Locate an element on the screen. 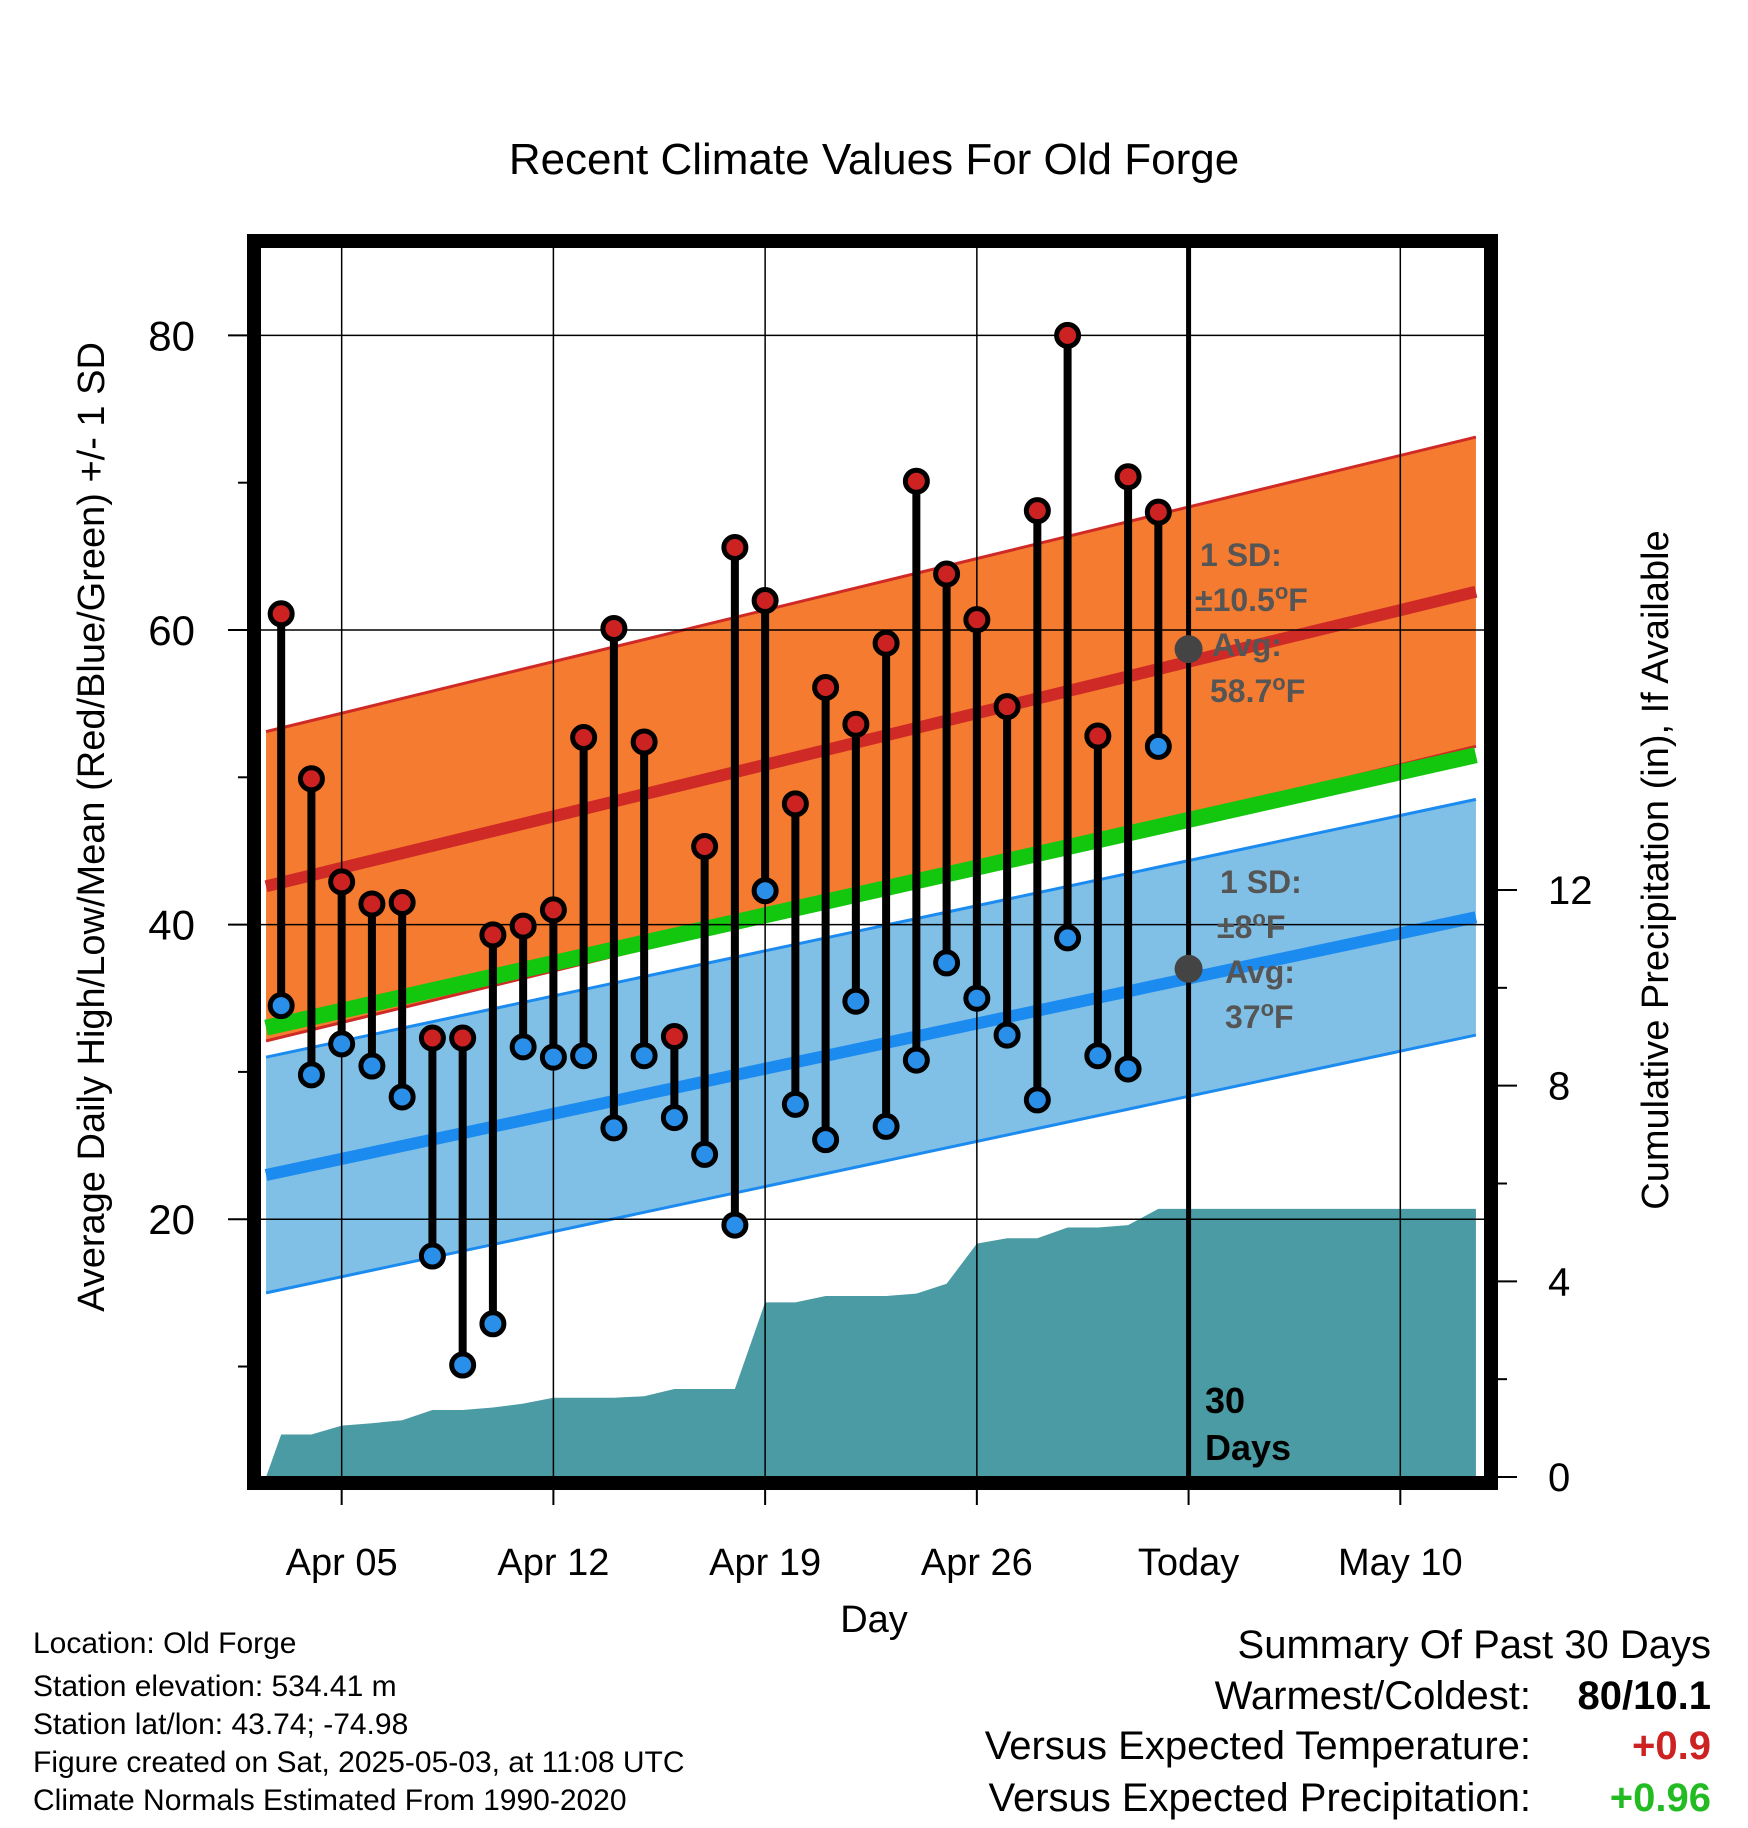 The height and width of the screenshot is (1828, 1748). y2-tick-label: 0 is located at coordinates (1559, 1478).